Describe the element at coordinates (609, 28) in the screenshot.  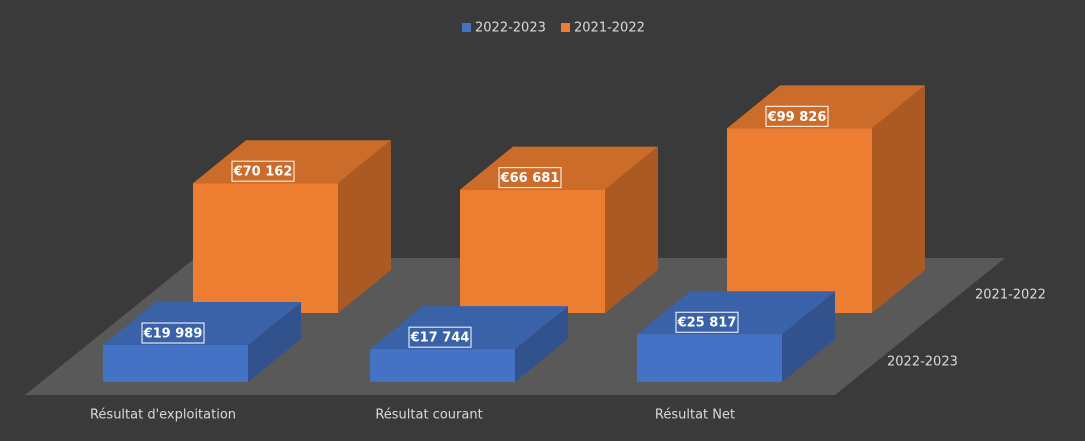
I see `legend-label: 2021-2022` at that location.